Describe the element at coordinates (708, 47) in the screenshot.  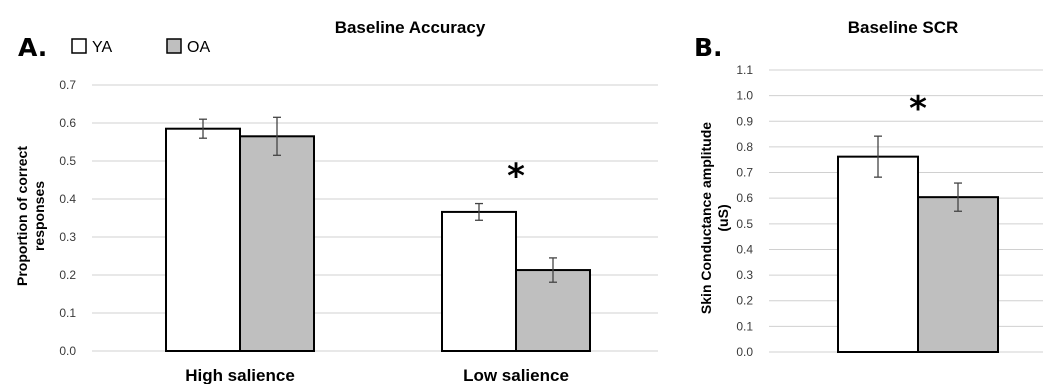
I see `panel-label-b: B.` at that location.